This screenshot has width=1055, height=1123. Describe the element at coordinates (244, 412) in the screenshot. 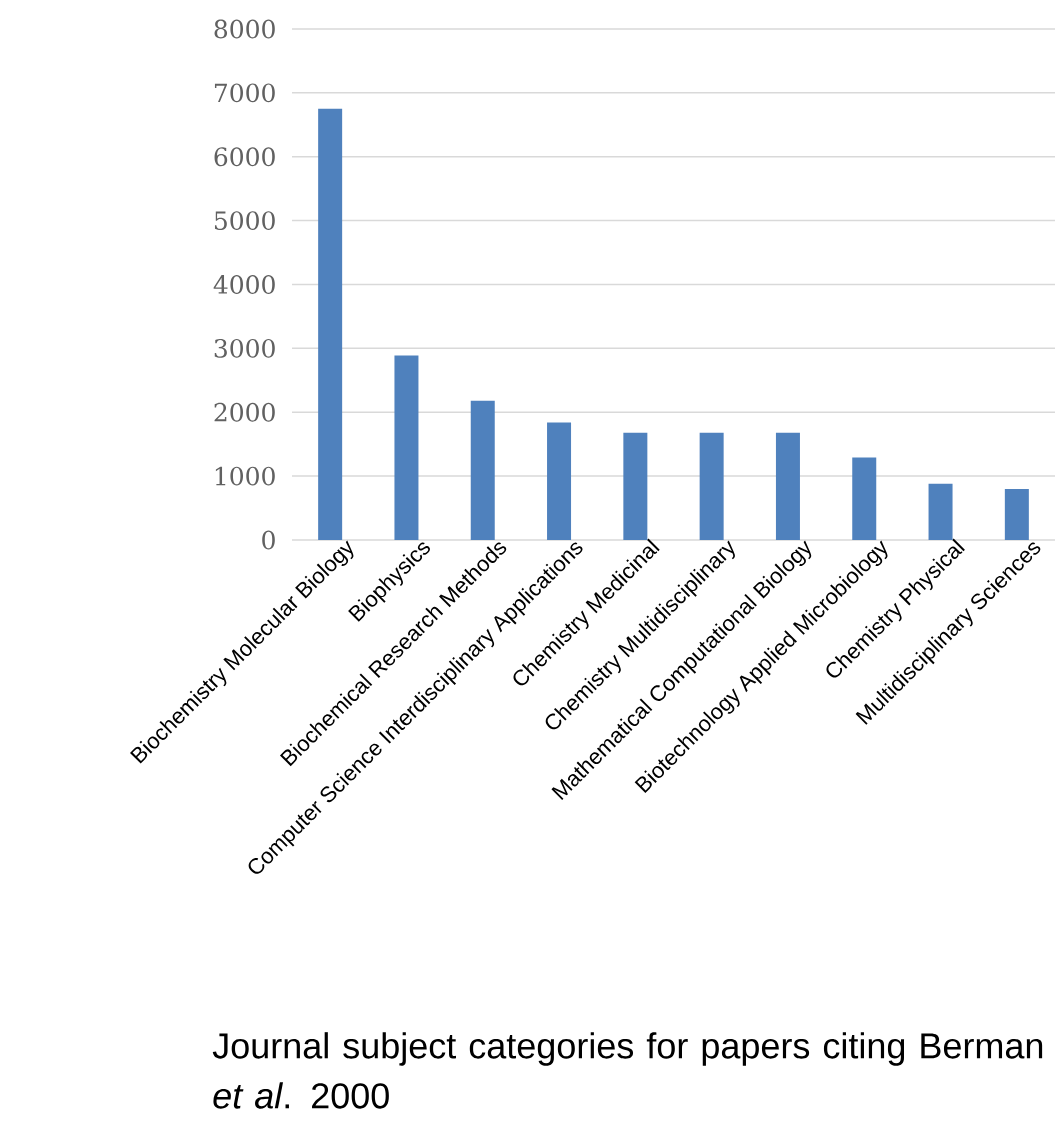

I see `y-tick-label: 2000` at that location.